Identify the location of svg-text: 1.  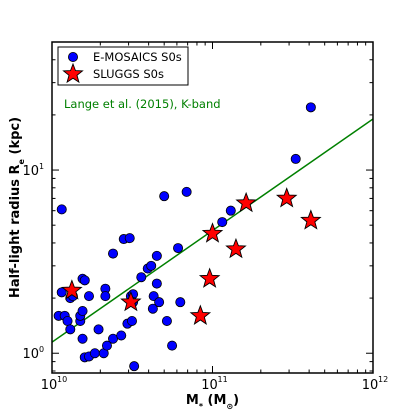
(41, 166).